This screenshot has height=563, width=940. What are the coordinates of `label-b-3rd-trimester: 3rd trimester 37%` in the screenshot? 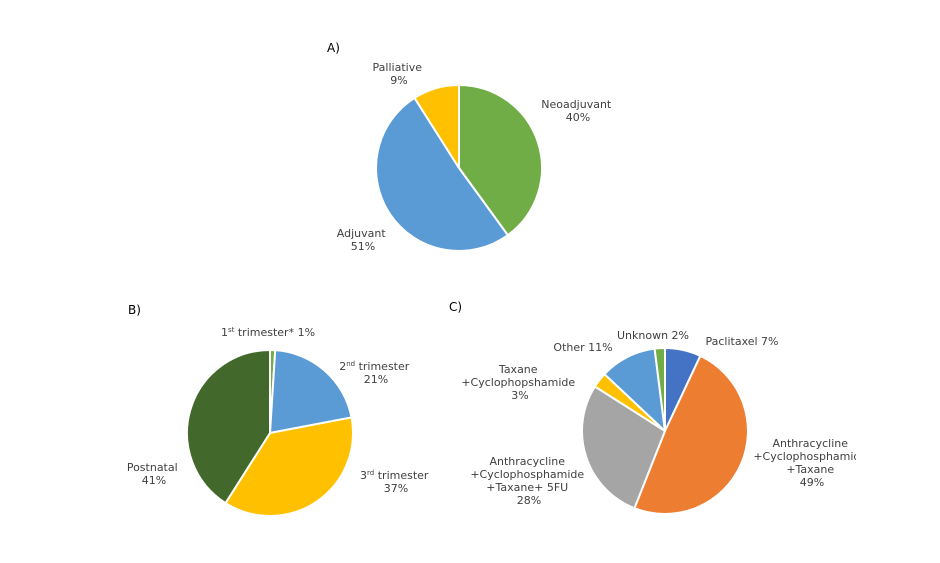 It's located at (396, 482).